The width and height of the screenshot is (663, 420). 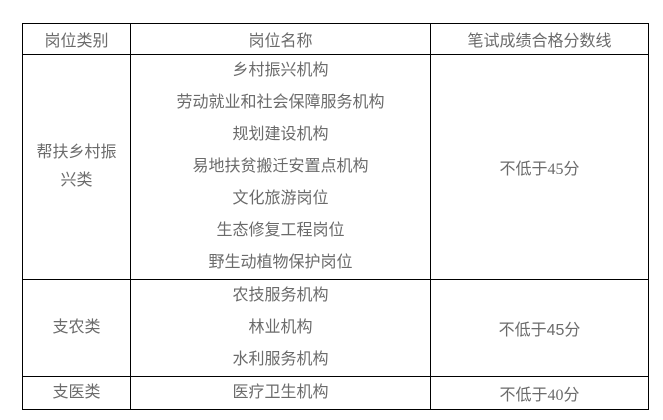 What do you see at coordinates (280, 295) in the screenshot?
I see `position-item: 农技服务机构` at bounding box center [280, 295].